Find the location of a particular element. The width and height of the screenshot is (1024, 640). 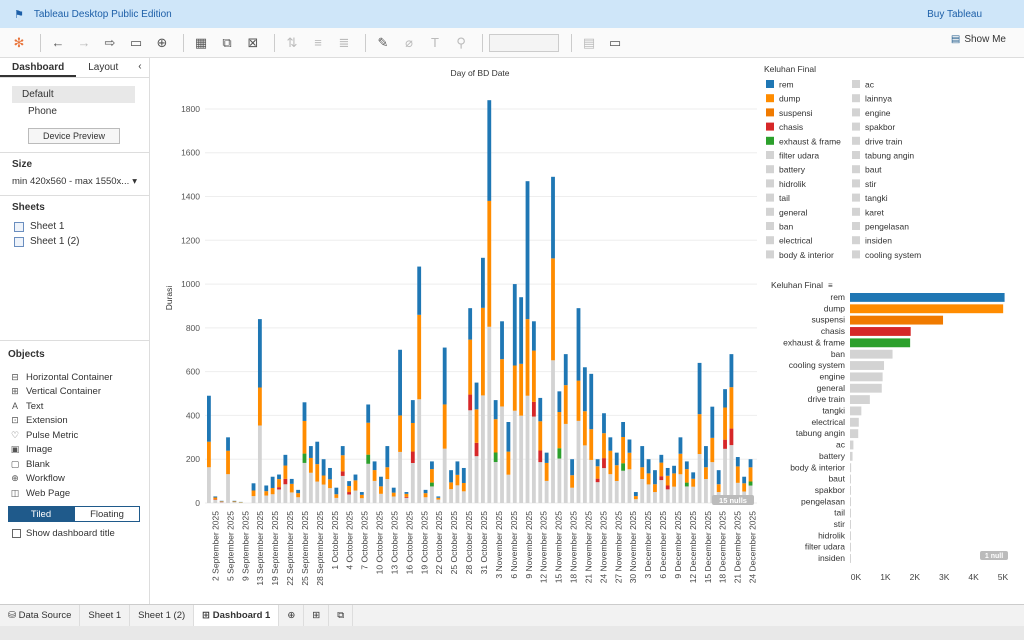

show-dashboard-title-checkbox: Show dashboard title is located at coordinates (63, 533).